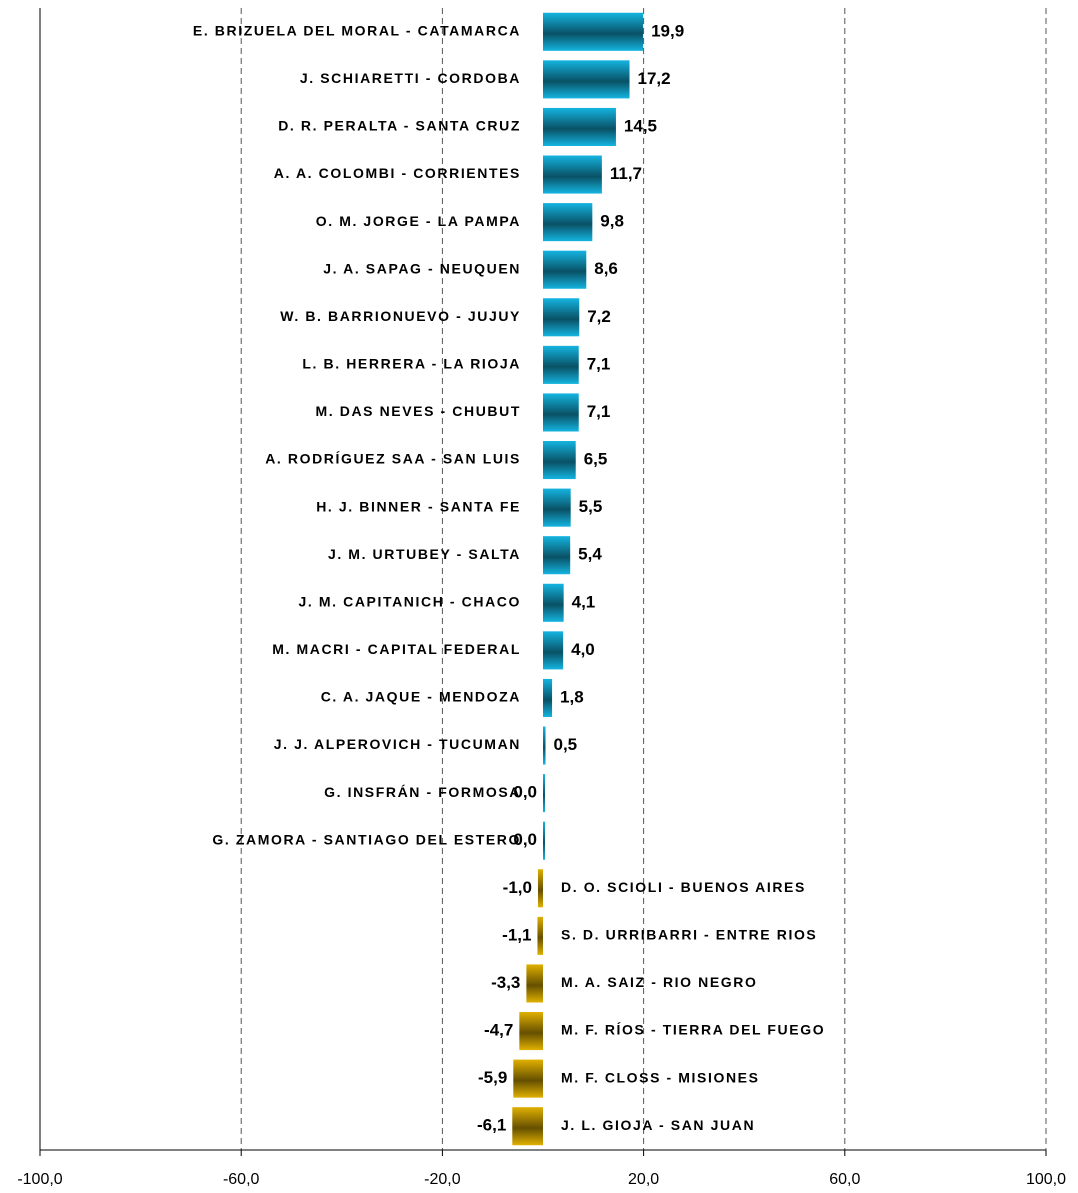  What do you see at coordinates (596, 459) in the screenshot?
I see `value-label: 6,5` at bounding box center [596, 459].